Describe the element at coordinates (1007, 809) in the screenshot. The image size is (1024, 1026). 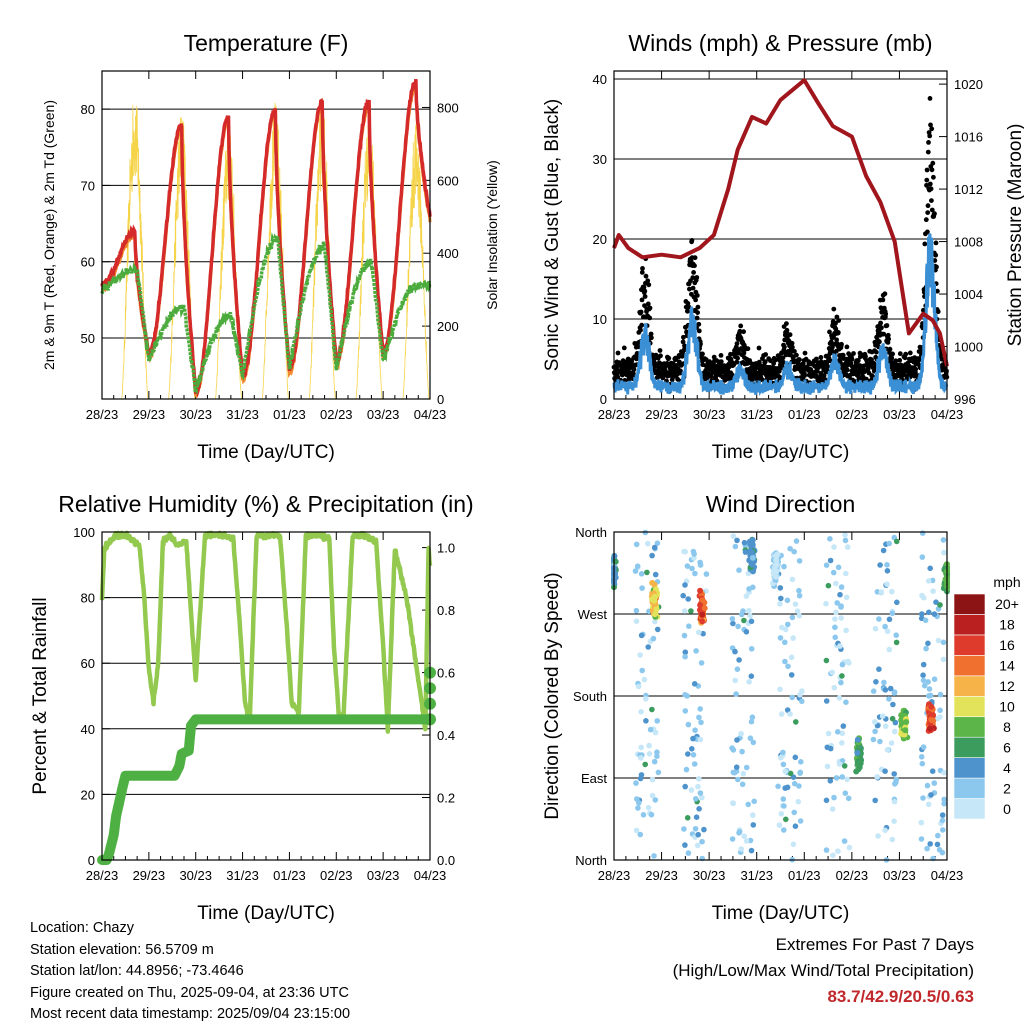
I see `colorbar-label: 0` at that location.